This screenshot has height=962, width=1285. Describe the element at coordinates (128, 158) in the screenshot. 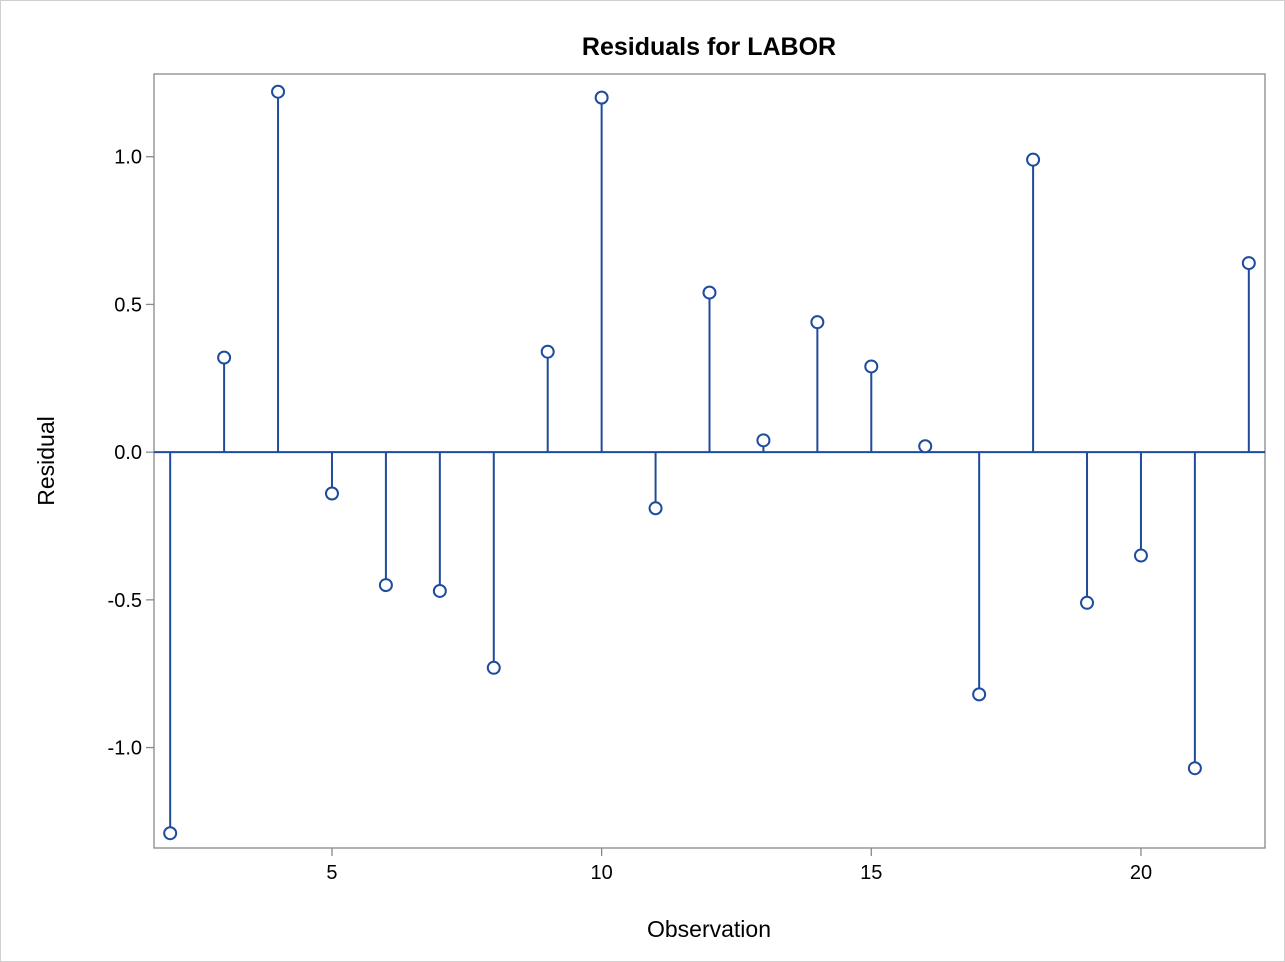

I see `y-tick-label: 1.0` at that location.